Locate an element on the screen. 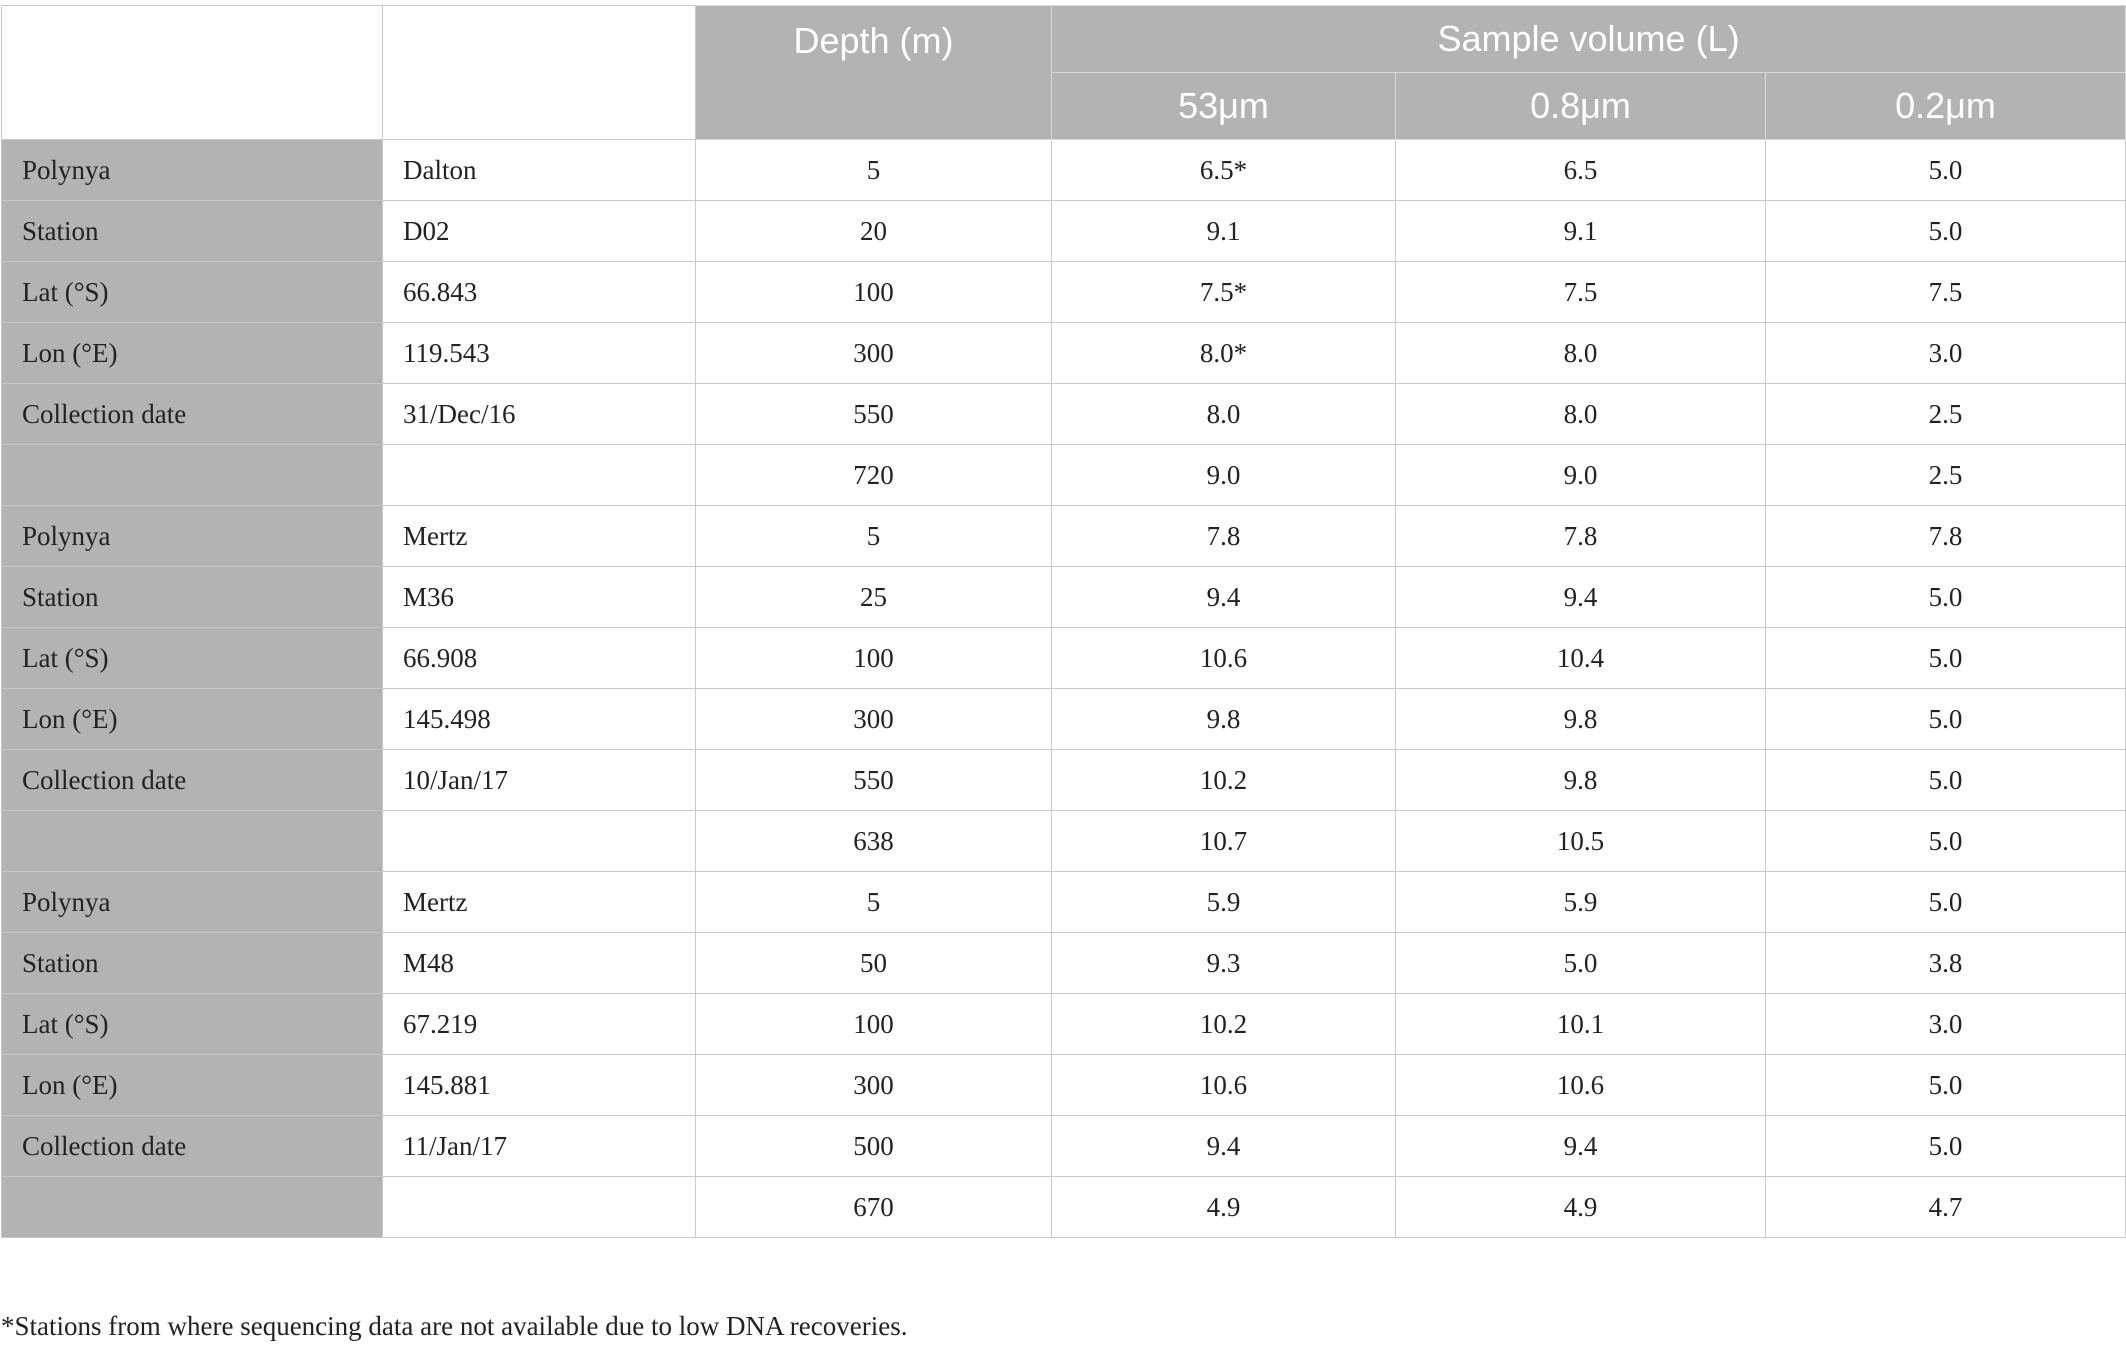 The width and height of the screenshot is (2126, 1355). volume-53um-cell: 7.8 is located at coordinates (1223, 536).